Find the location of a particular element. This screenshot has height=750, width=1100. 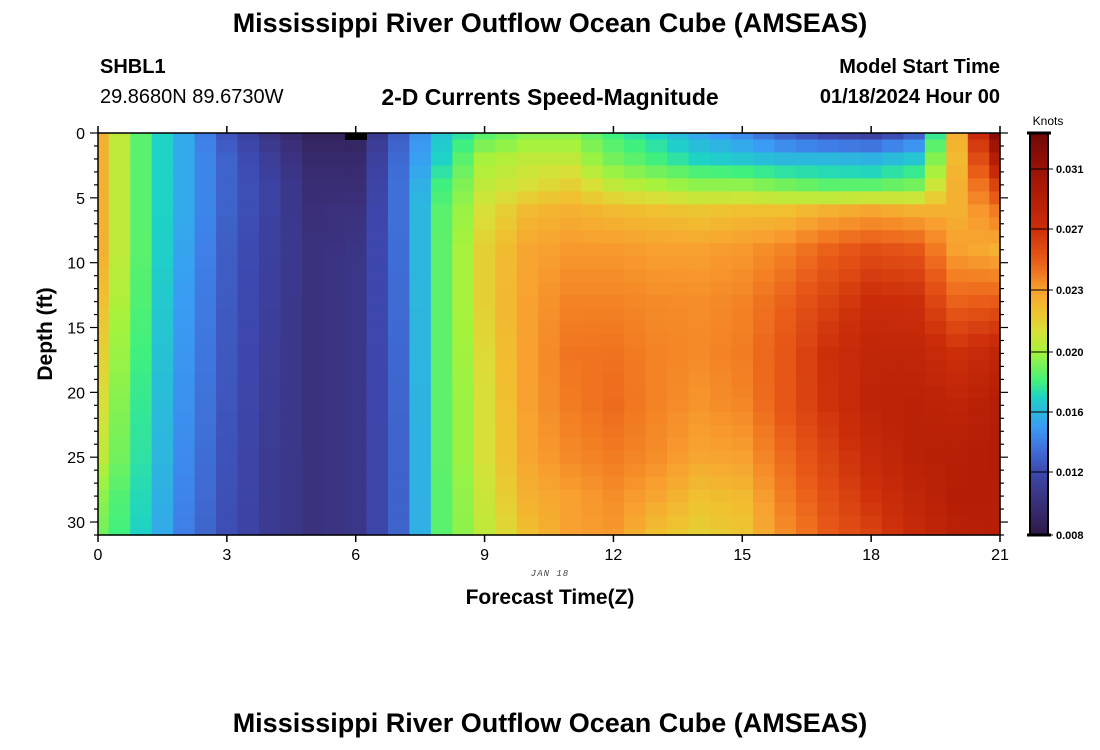

station-id: SHBL1 is located at coordinates (133, 67).